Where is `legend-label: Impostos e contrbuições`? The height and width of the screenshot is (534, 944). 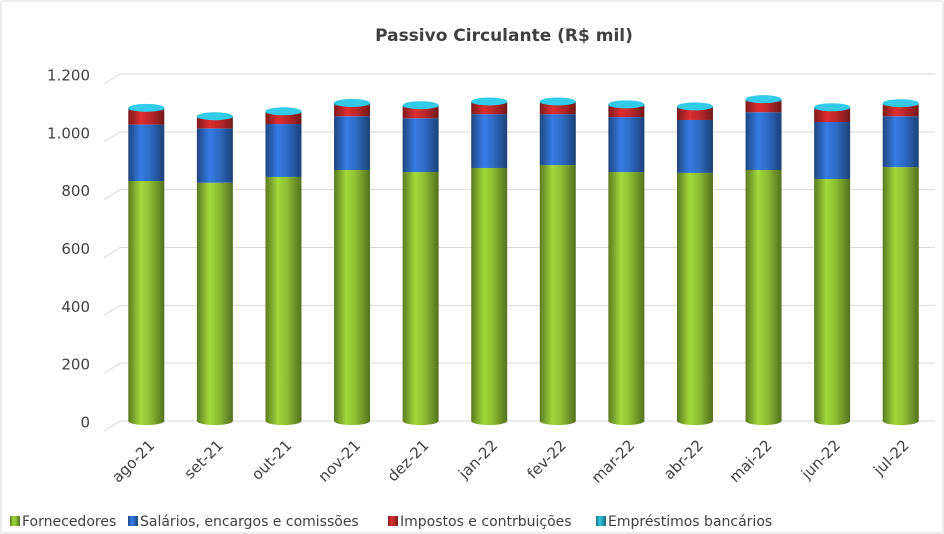 legend-label: Impostos e contrbuições is located at coordinates (486, 522).